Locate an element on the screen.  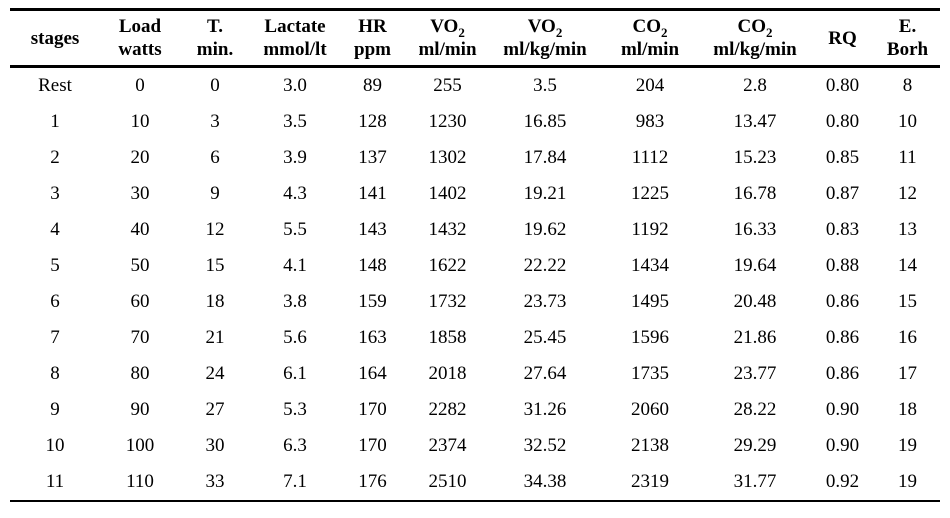
value-cell: 20 is located at coordinates (140, 157).